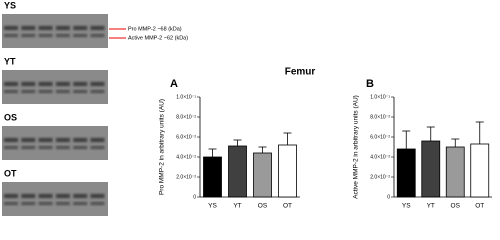  What do you see at coordinates (300, 72) in the screenshot?
I see `figure-title: Femur` at bounding box center [300, 72].